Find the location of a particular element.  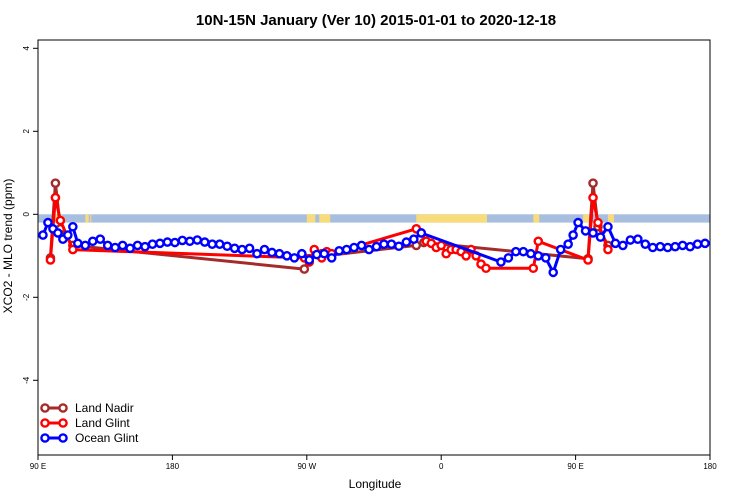

legend-label: Land Nadir is located at coordinates (104, 408).